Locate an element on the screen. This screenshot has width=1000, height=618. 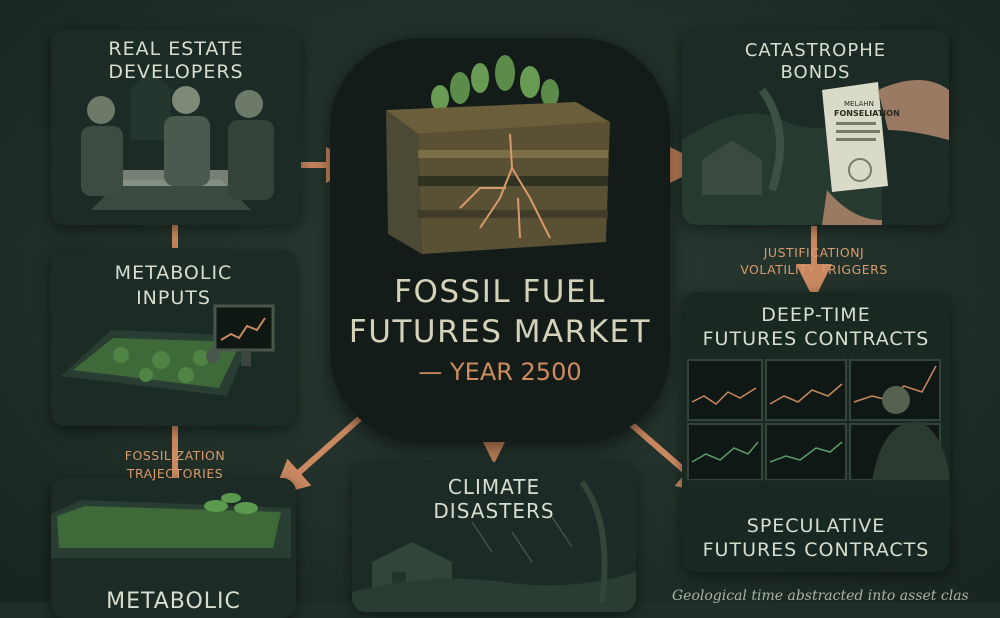
speculative-title-line1: SPECULATIVE is located at coordinates (816, 526).